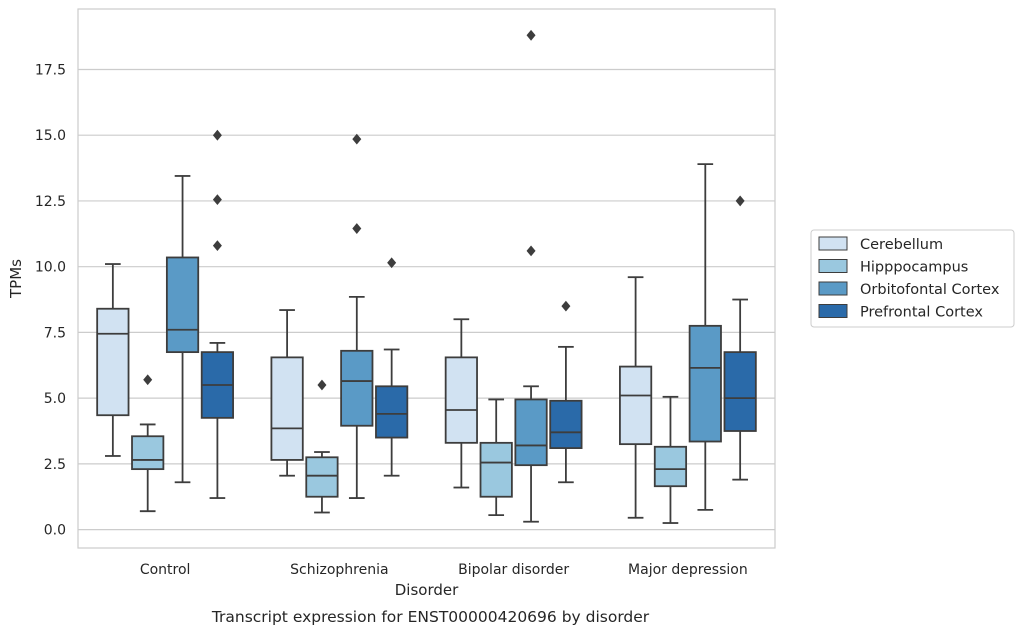 This screenshot has height=634, width=1023. I want to click on x-axis-label: Disorder, so click(427, 590).